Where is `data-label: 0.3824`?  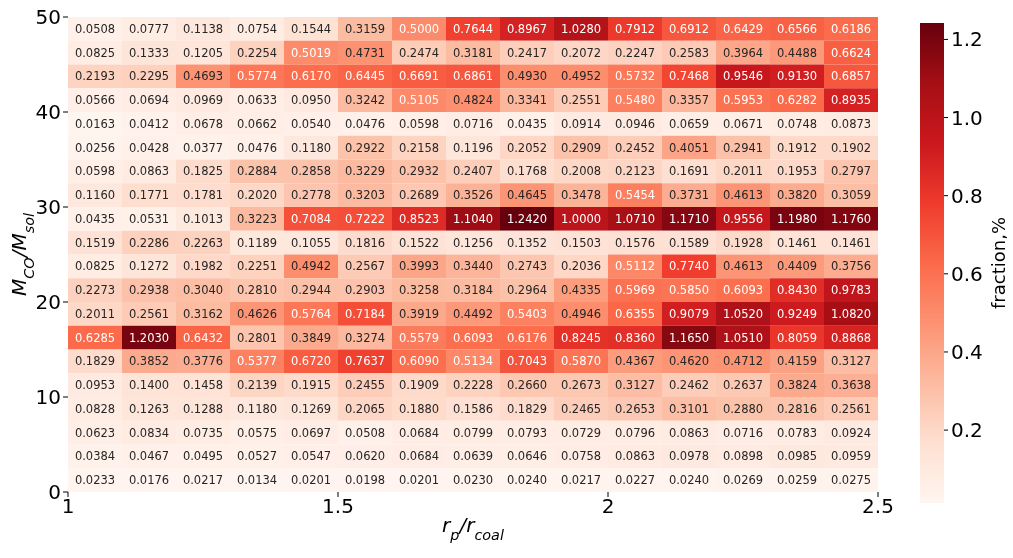 data-label: 0.3824 is located at coordinates (797, 385).